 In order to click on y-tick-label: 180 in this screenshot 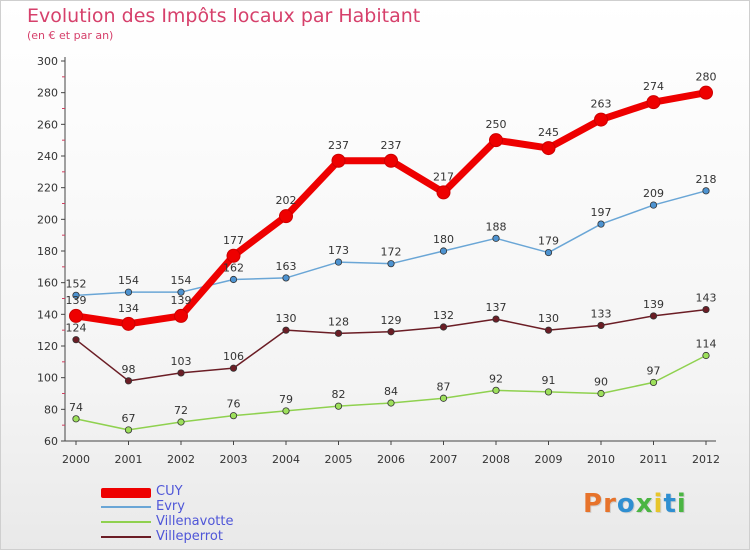, I will do `click(47, 251)`.